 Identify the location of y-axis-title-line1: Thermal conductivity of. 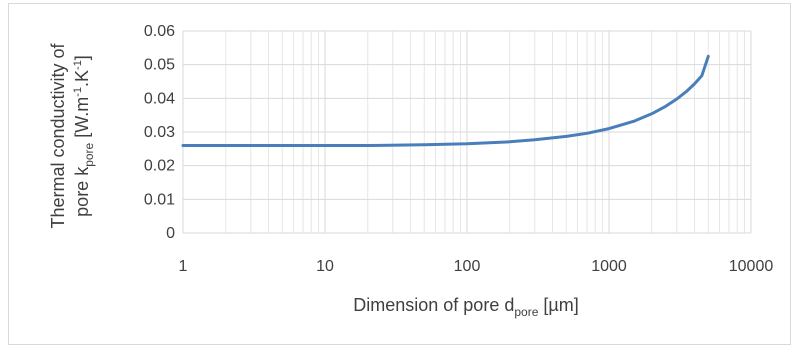
(58, 135).